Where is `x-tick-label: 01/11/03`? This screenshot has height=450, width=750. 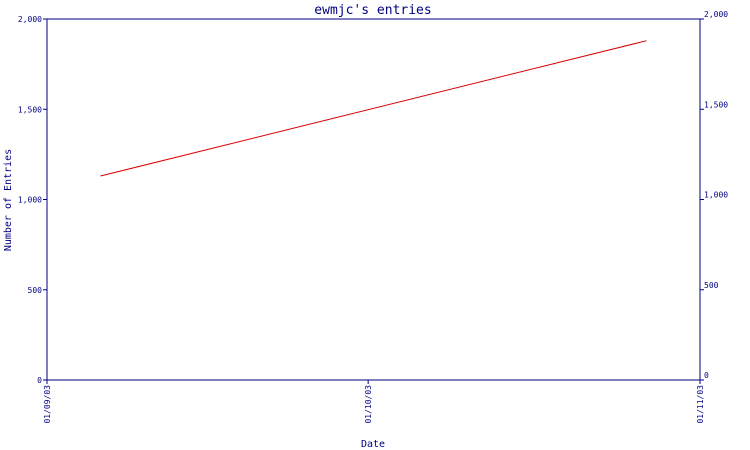
x-tick-label: 01/11/03 is located at coordinates (700, 404).